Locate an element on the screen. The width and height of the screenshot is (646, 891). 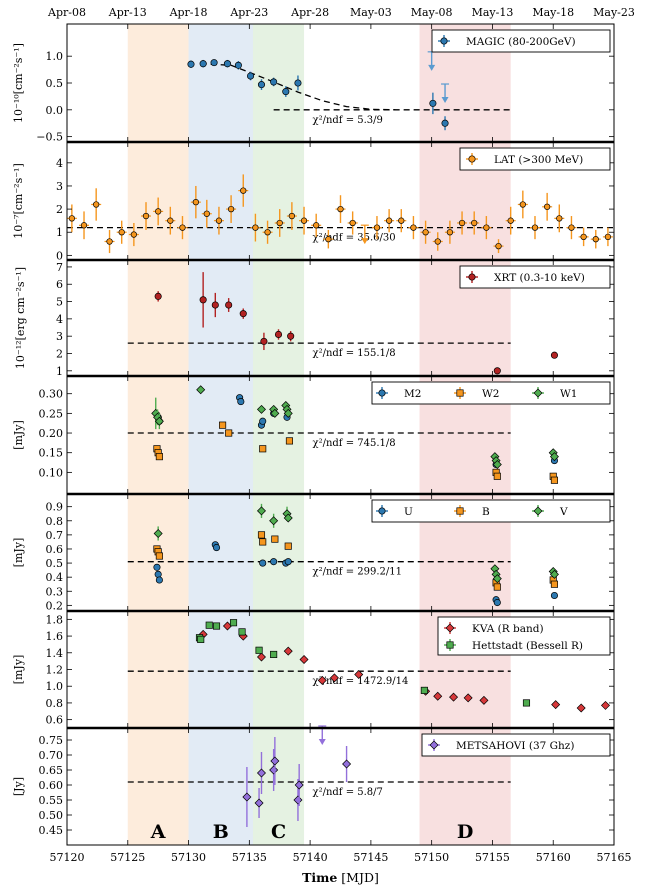
period-band-A is located at coordinates (158, 434).